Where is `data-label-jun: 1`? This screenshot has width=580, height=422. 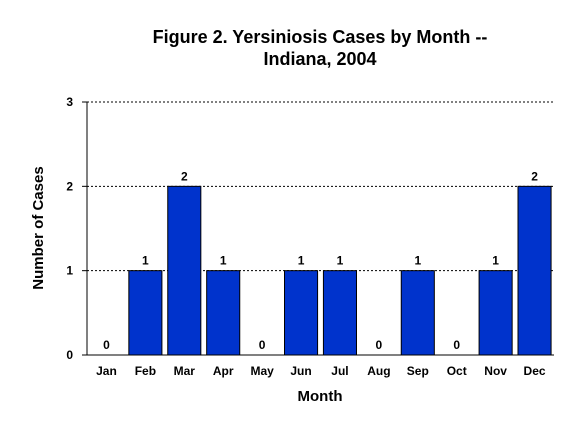
data-label-jun: 1 is located at coordinates (301, 261).